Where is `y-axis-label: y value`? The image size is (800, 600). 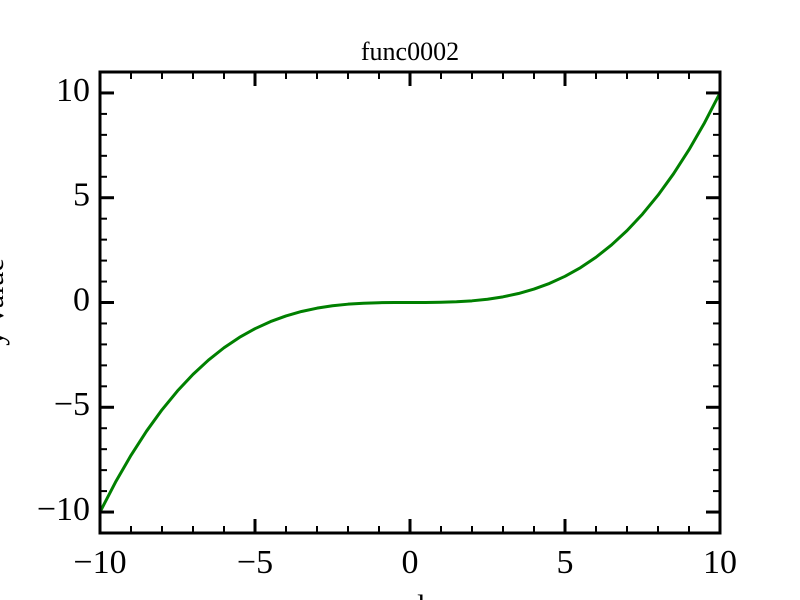 y-axis-label: y value is located at coordinates (5, 301).